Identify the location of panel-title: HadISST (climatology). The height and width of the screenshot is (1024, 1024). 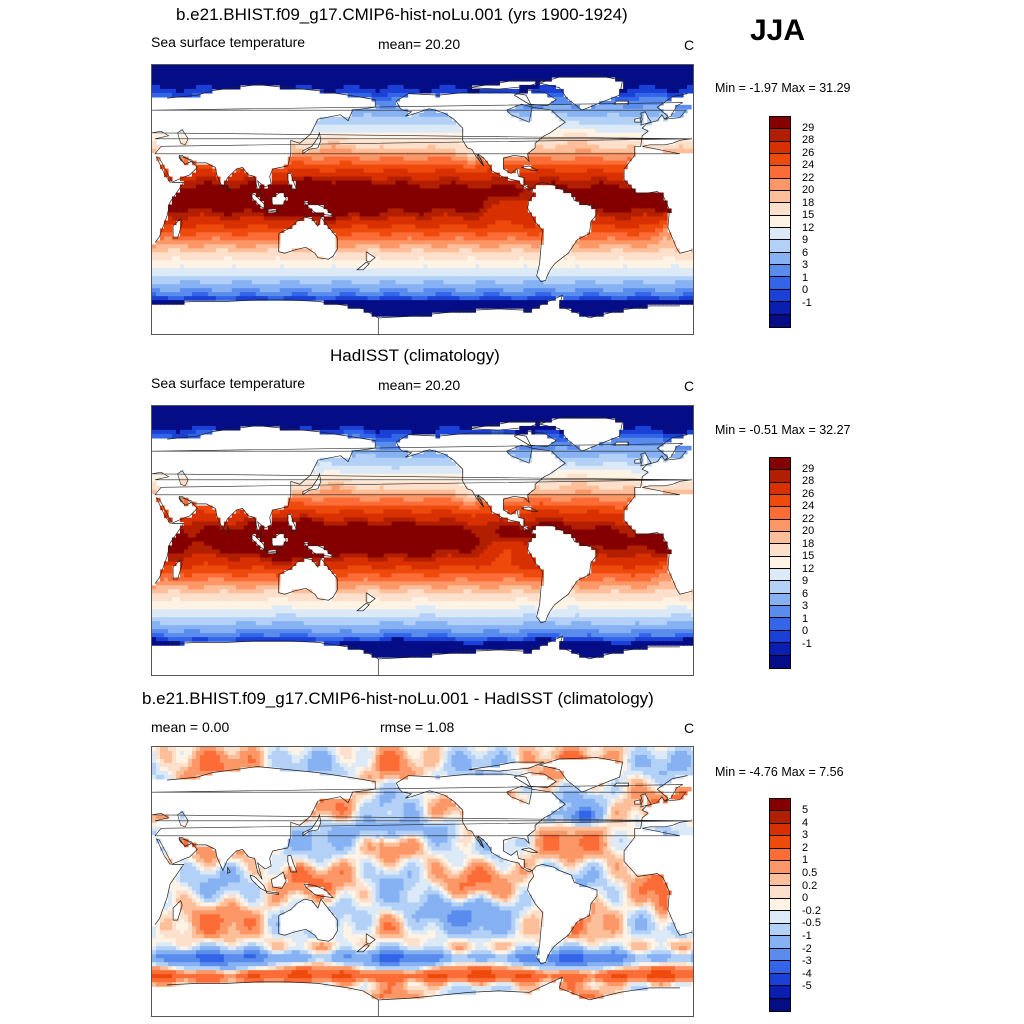
(415, 355).